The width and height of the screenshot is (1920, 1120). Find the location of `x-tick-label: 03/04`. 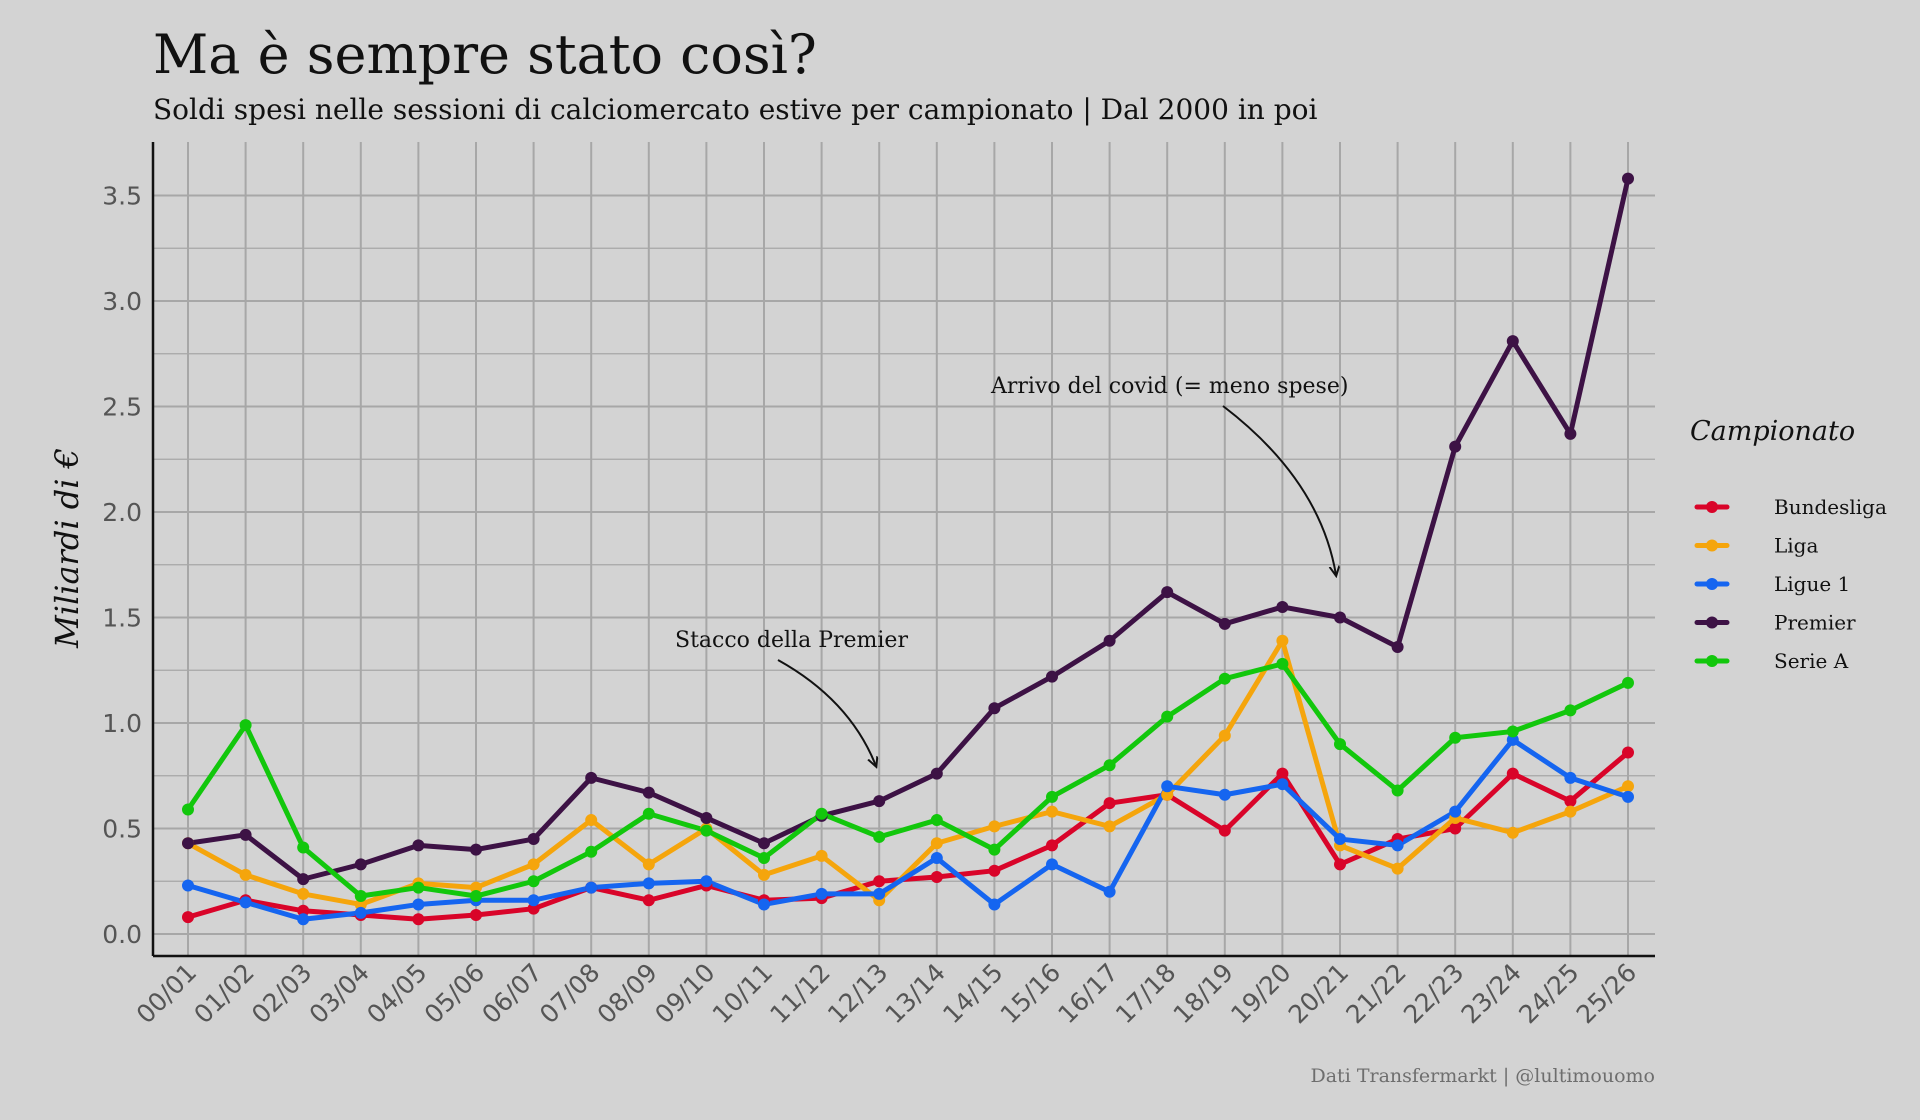

x-tick-label: 03/04 is located at coordinates (339, 993).